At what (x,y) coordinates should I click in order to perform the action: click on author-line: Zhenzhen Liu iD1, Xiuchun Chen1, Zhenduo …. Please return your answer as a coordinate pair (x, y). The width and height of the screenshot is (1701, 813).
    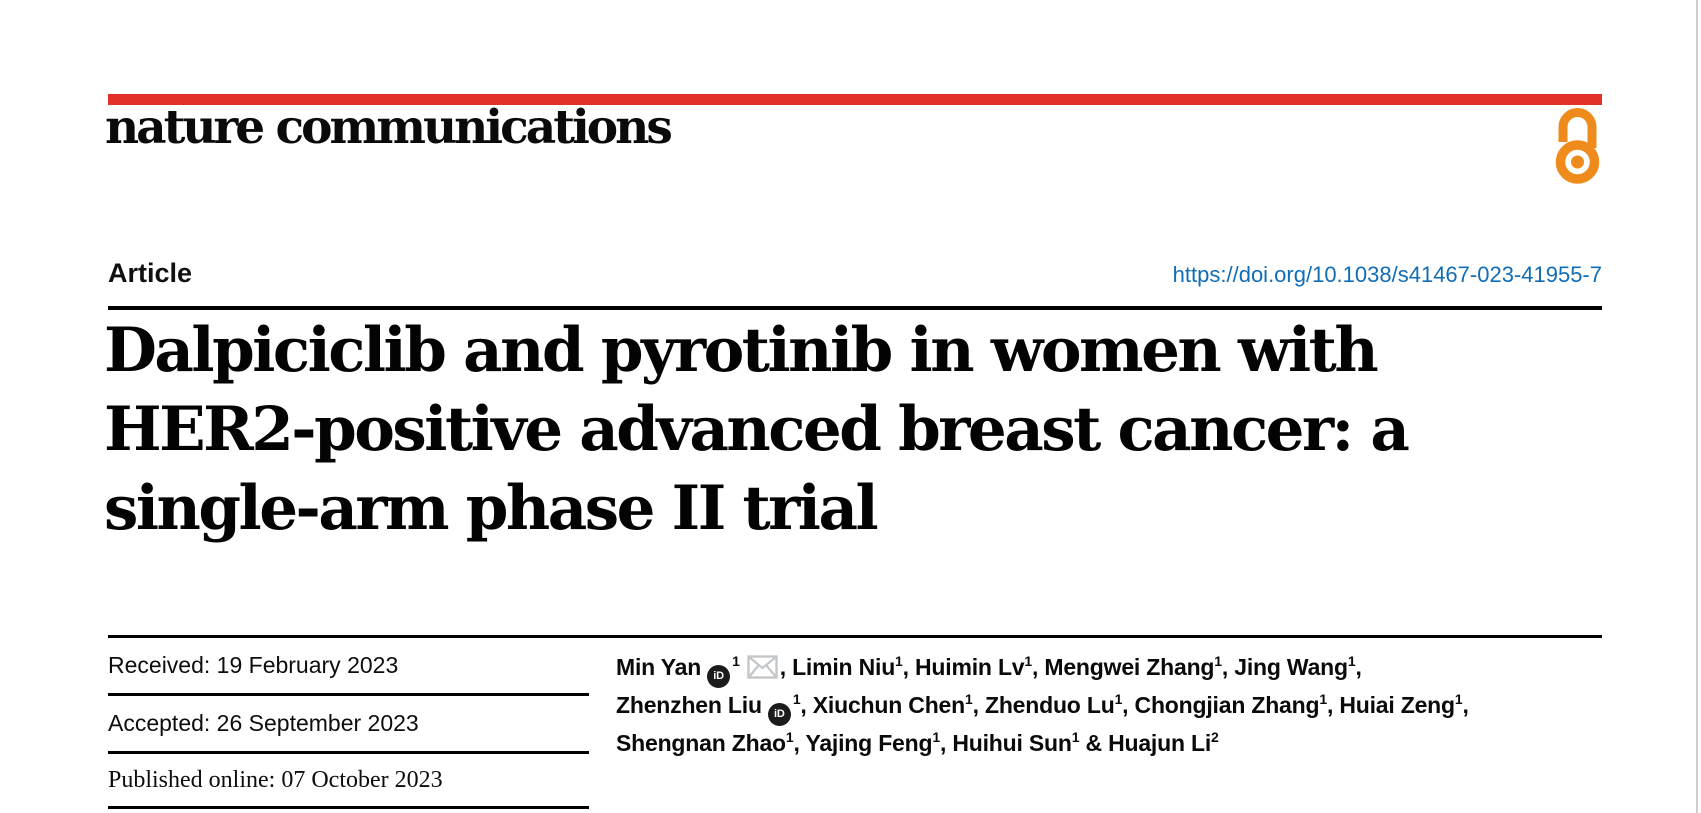
    Looking at the image, I should click on (1116, 706).